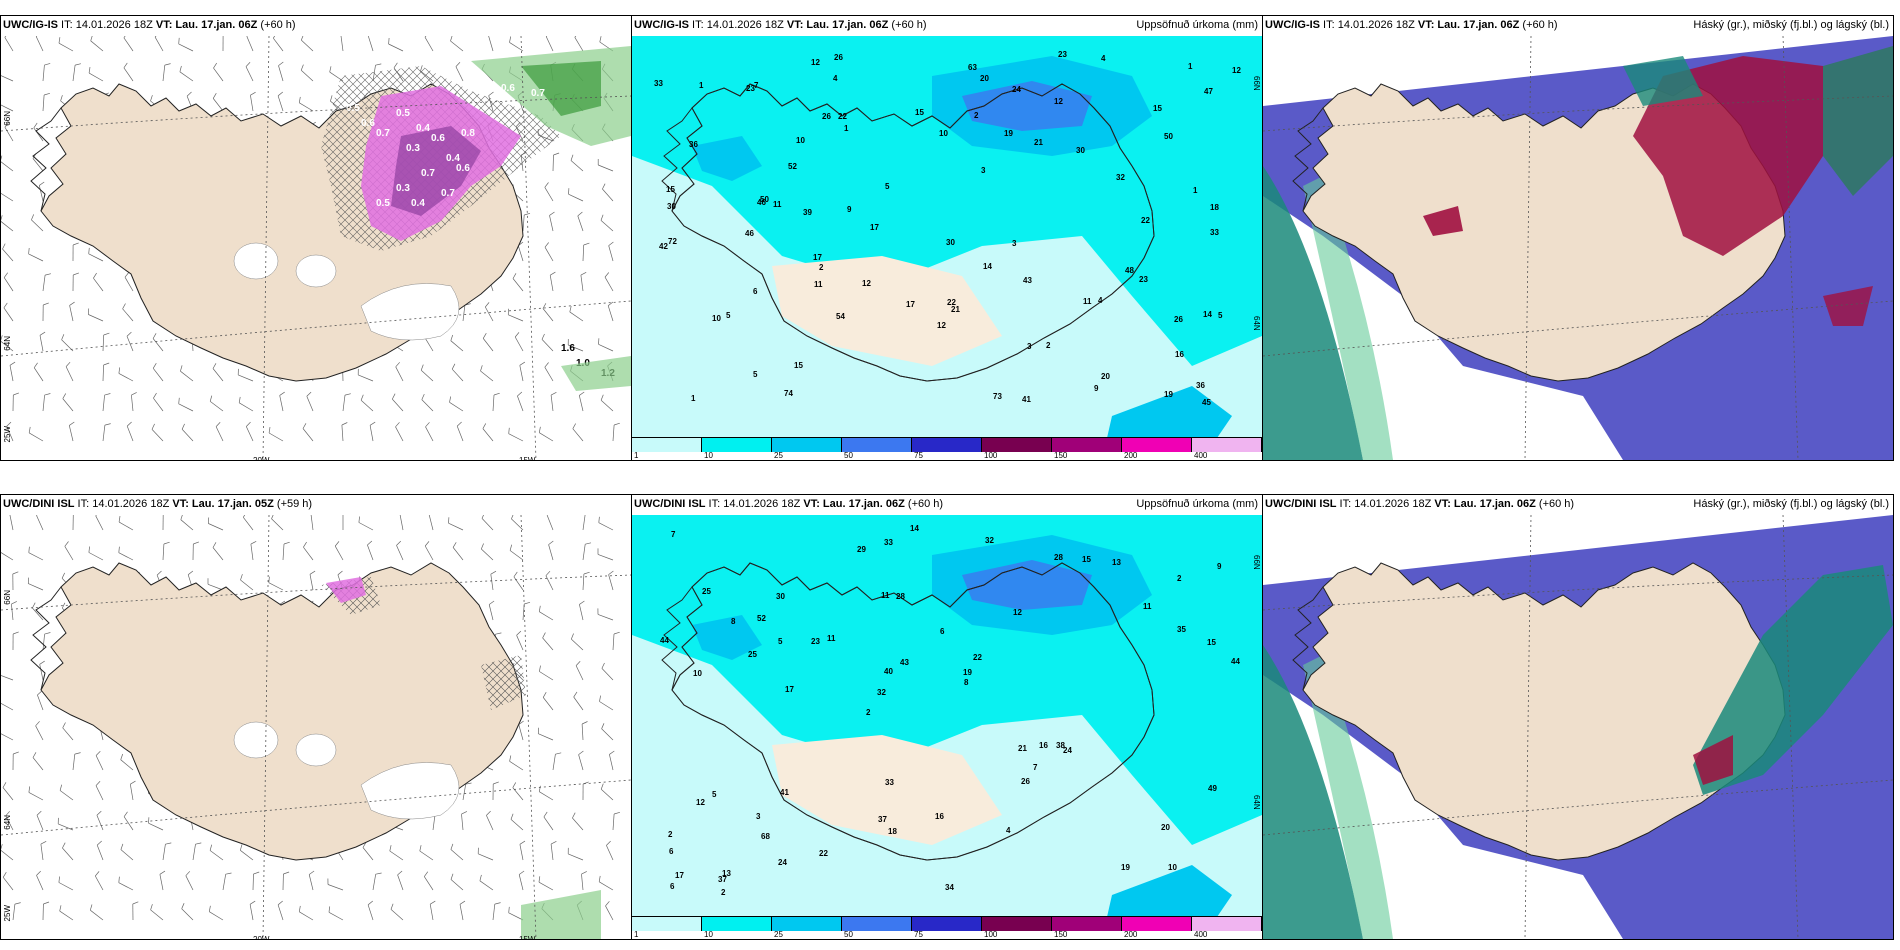 The height and width of the screenshot is (950, 1900). Describe the element at coordinates (1208, 91) in the screenshot. I see `precip-value-label: 47` at that location.